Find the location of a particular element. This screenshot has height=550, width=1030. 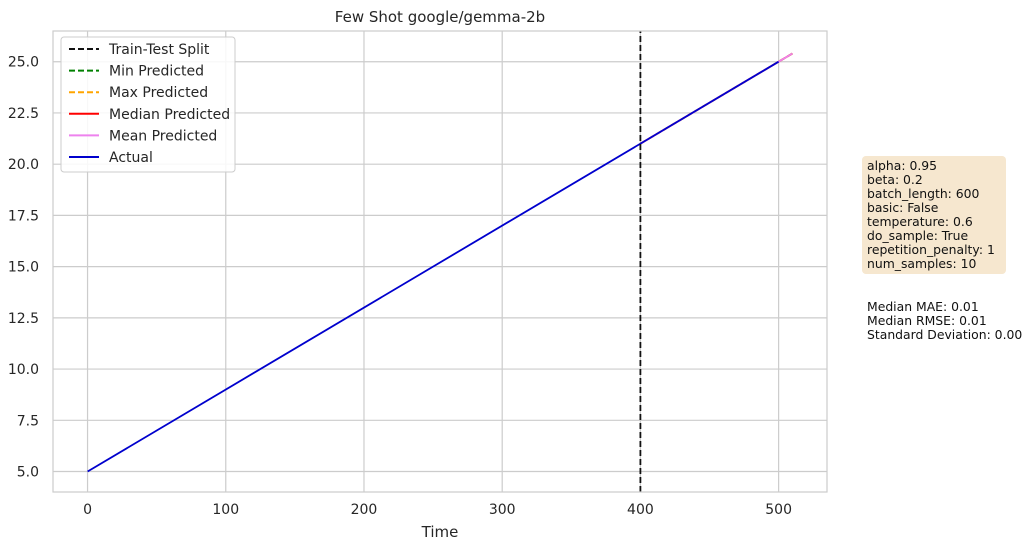

x-tick-label: 300 is located at coordinates (502, 510).